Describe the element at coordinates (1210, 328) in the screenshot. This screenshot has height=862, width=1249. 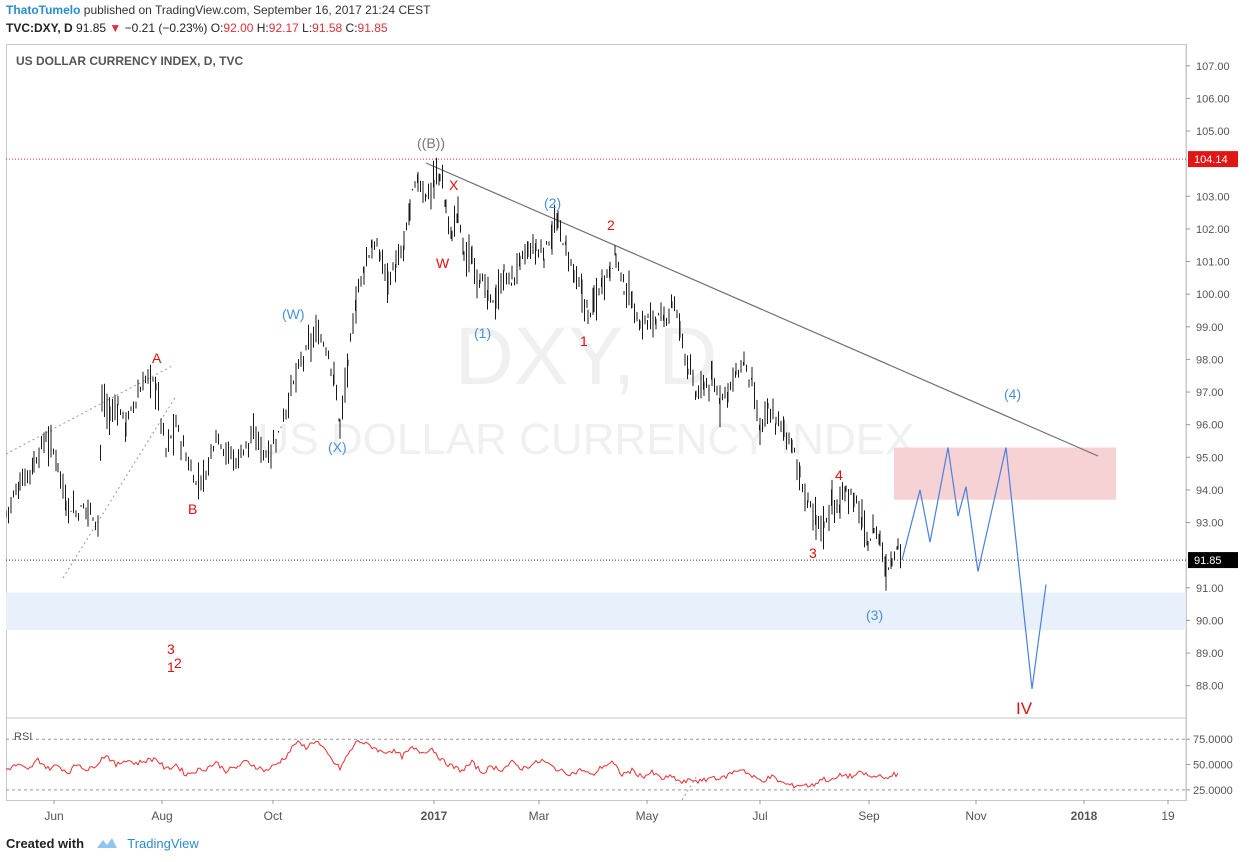
I see `price-tick-label: 99.00` at that location.